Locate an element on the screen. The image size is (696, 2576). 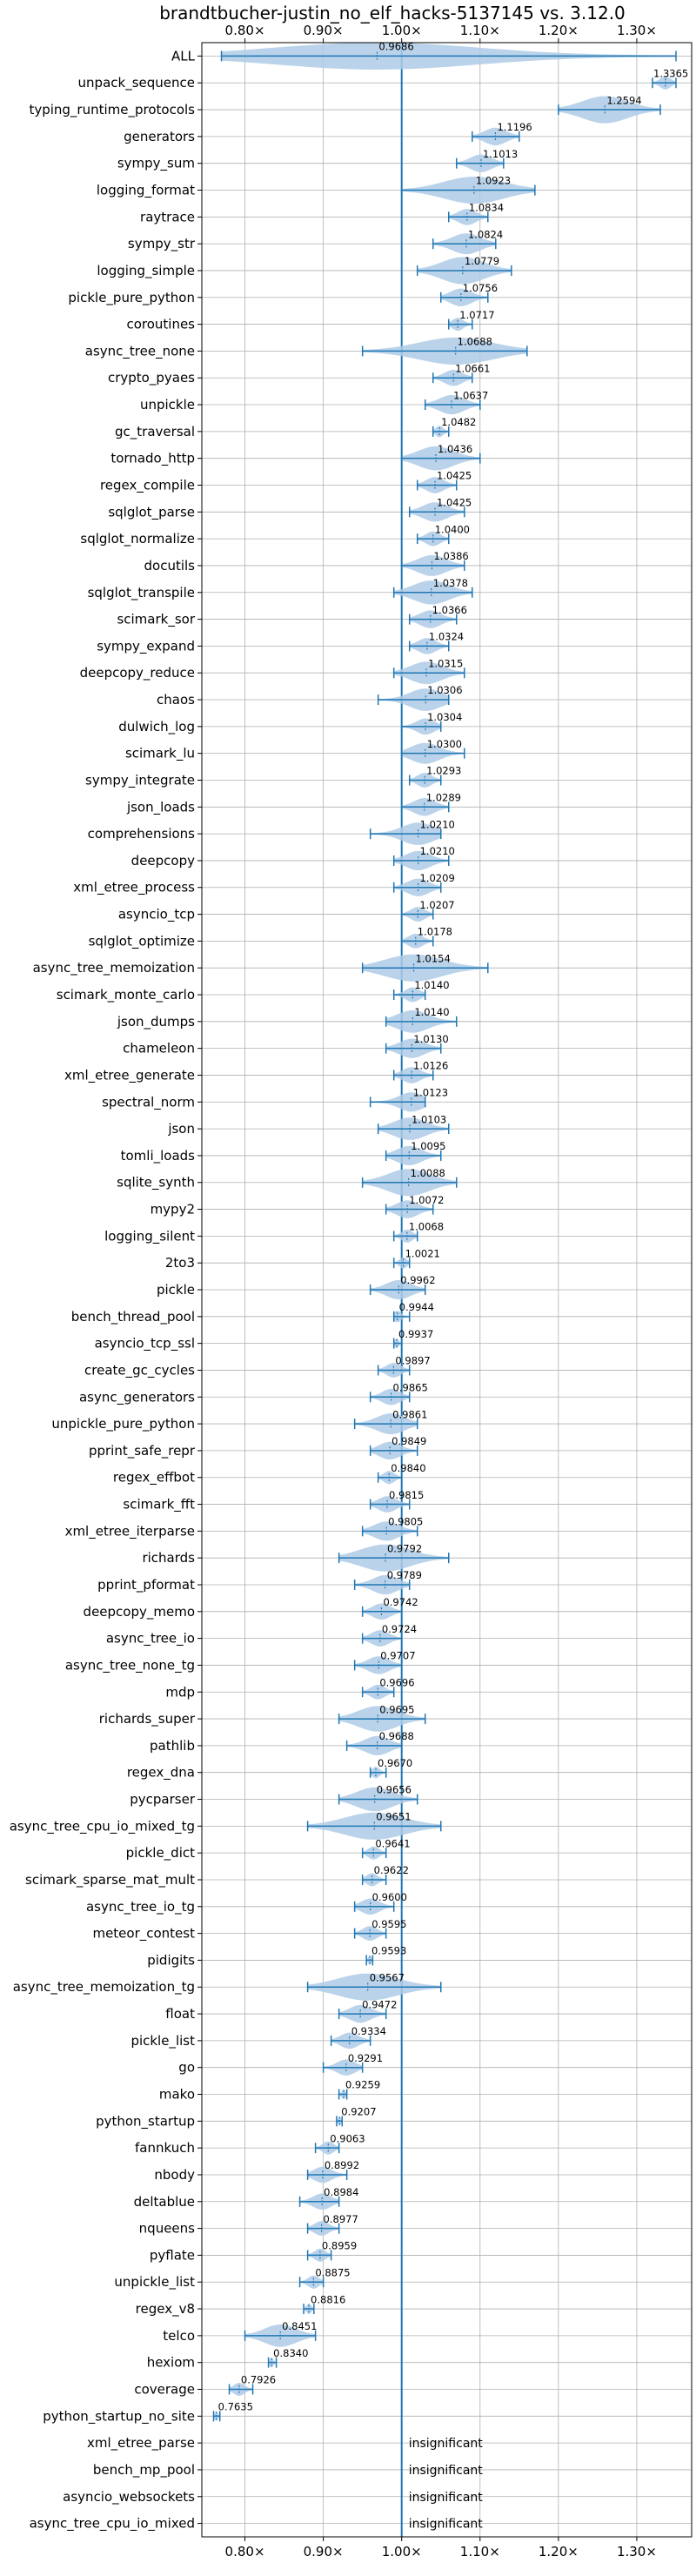
benchmark-label: xml_etree_generate is located at coordinates (129, 1075).